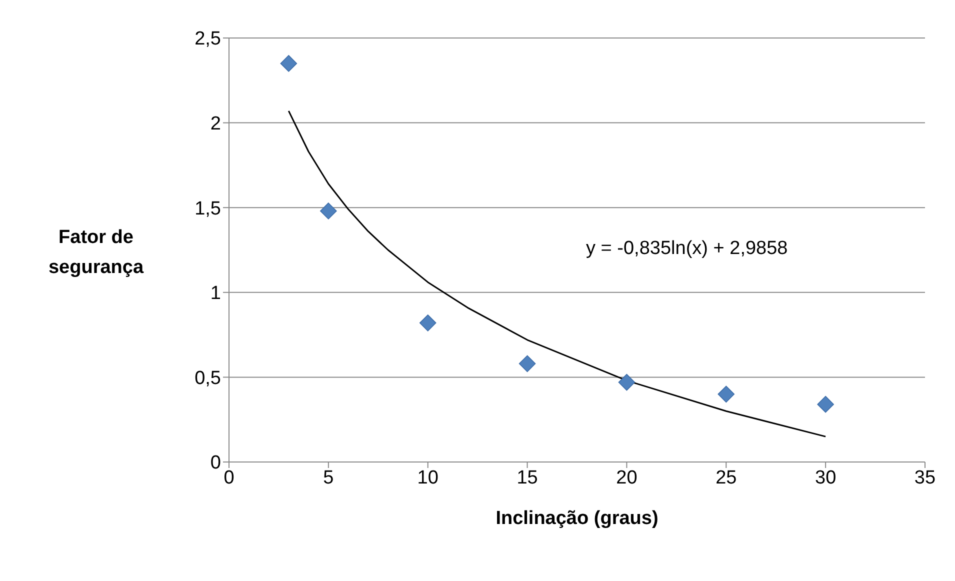 Image resolution: width=955 pixels, height=581 pixels. What do you see at coordinates (527, 477) in the screenshot?
I see `x-tick-label: 15` at bounding box center [527, 477].